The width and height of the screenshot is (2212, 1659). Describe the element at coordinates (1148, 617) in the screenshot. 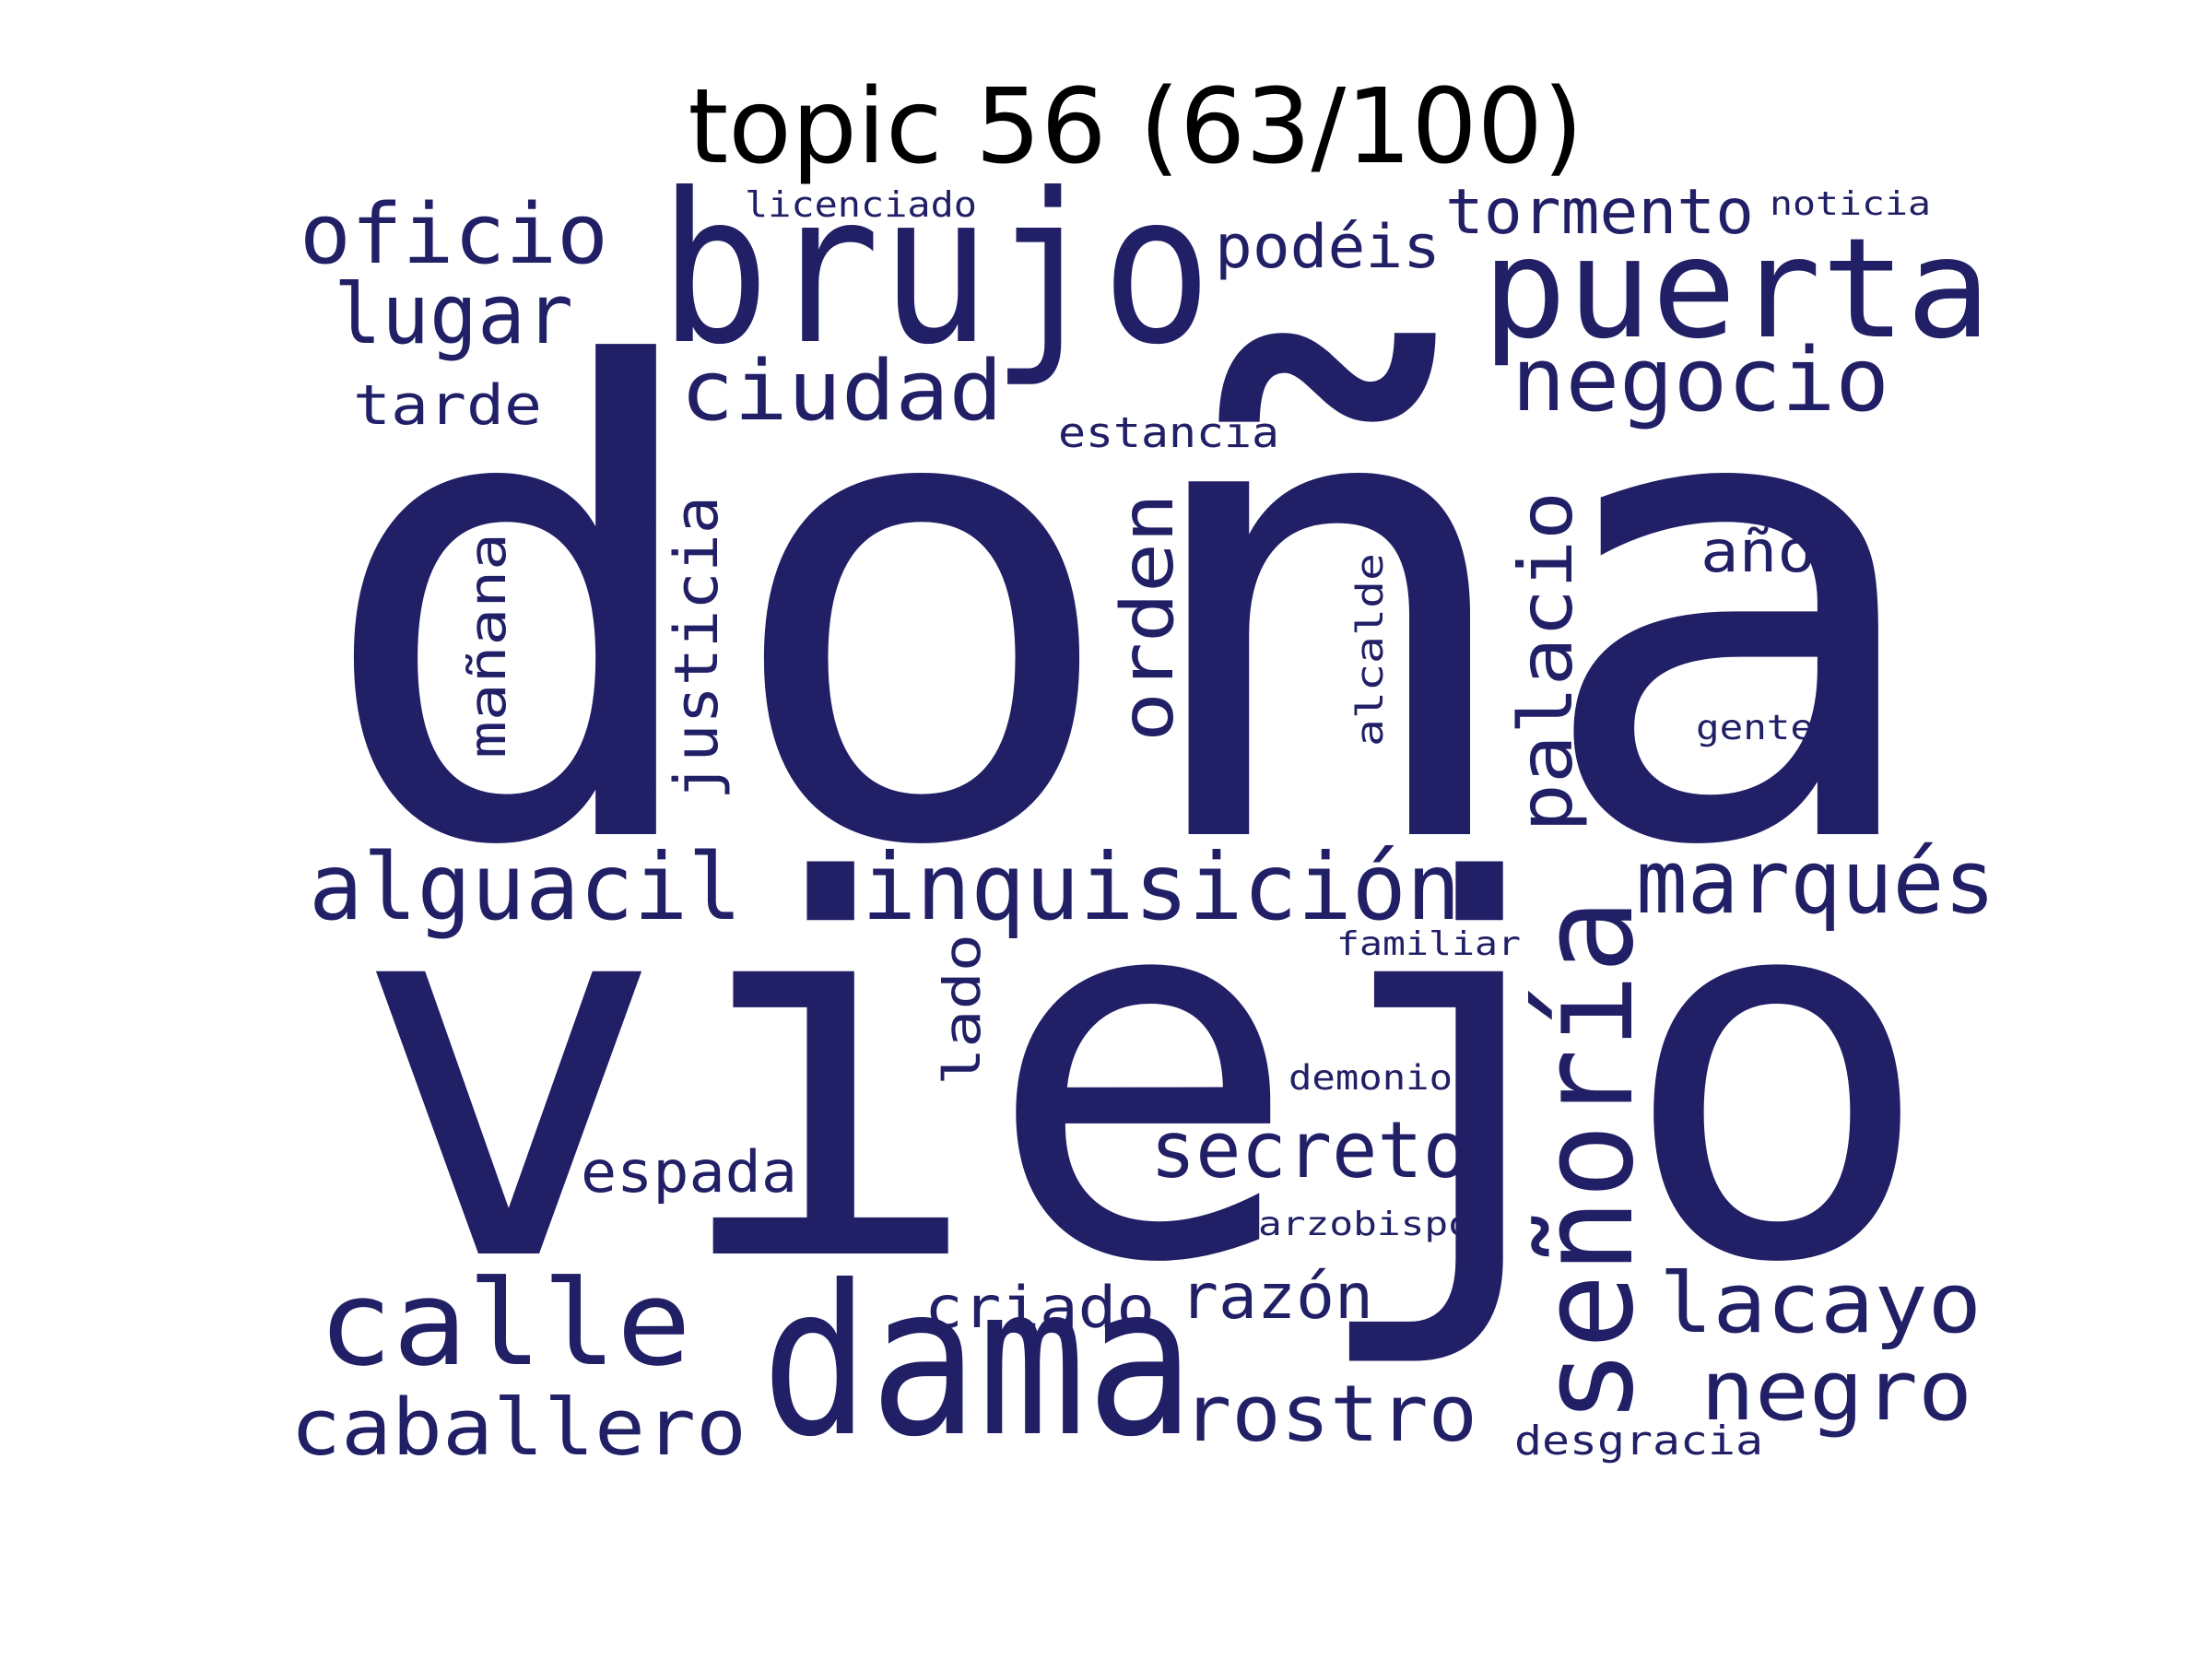

I see `word-orden: orden` at that location.